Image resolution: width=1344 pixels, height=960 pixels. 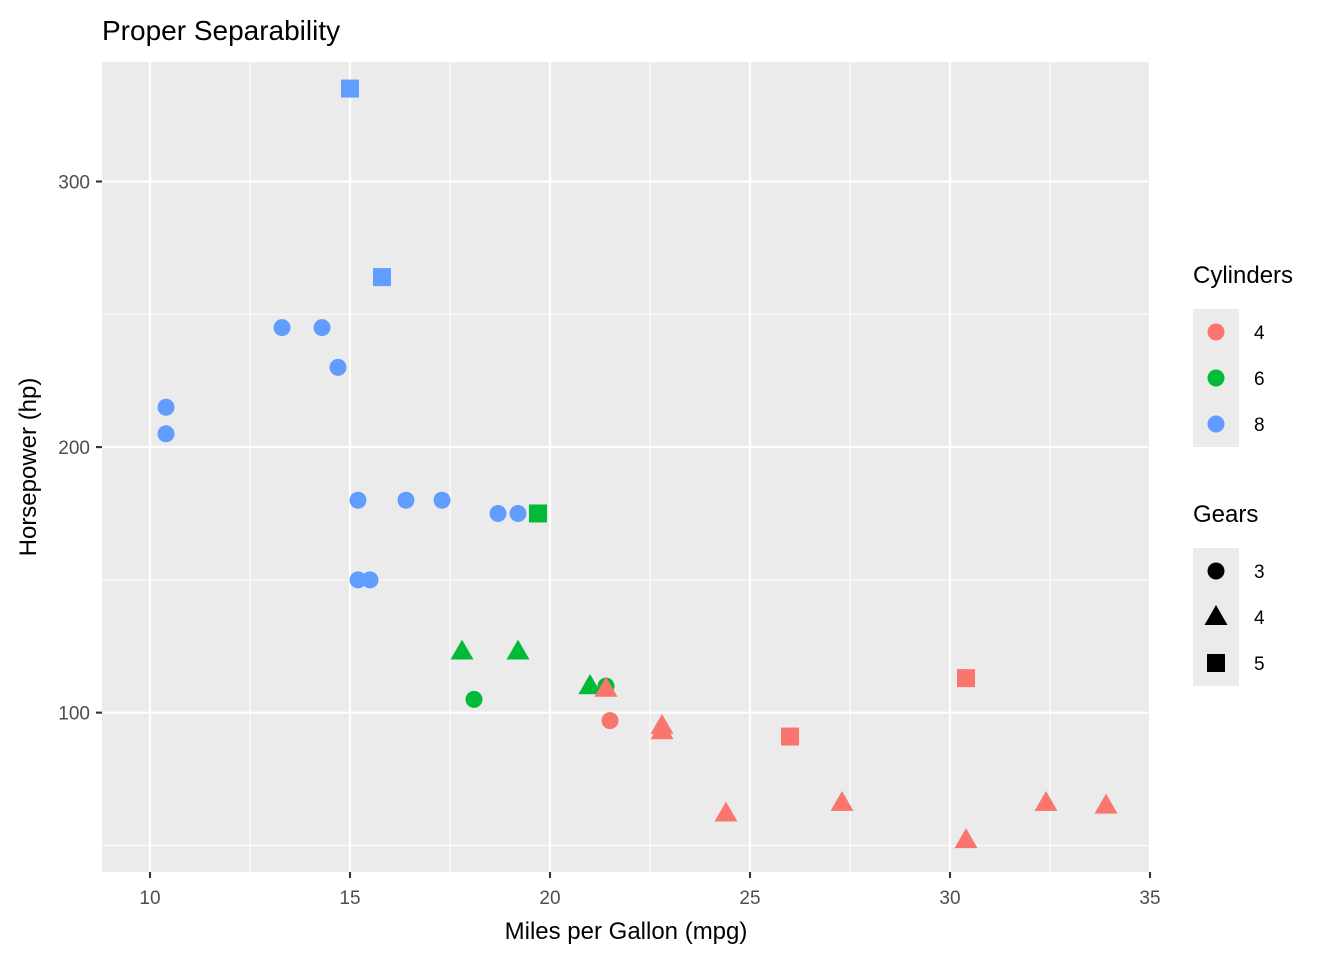 What do you see at coordinates (149, 898) in the screenshot?
I see `x-tick-label: 10` at bounding box center [149, 898].